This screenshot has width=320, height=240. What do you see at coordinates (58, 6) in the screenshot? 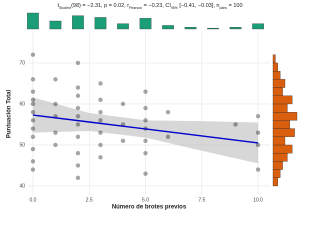
I see `title-part: t` at bounding box center [58, 6].